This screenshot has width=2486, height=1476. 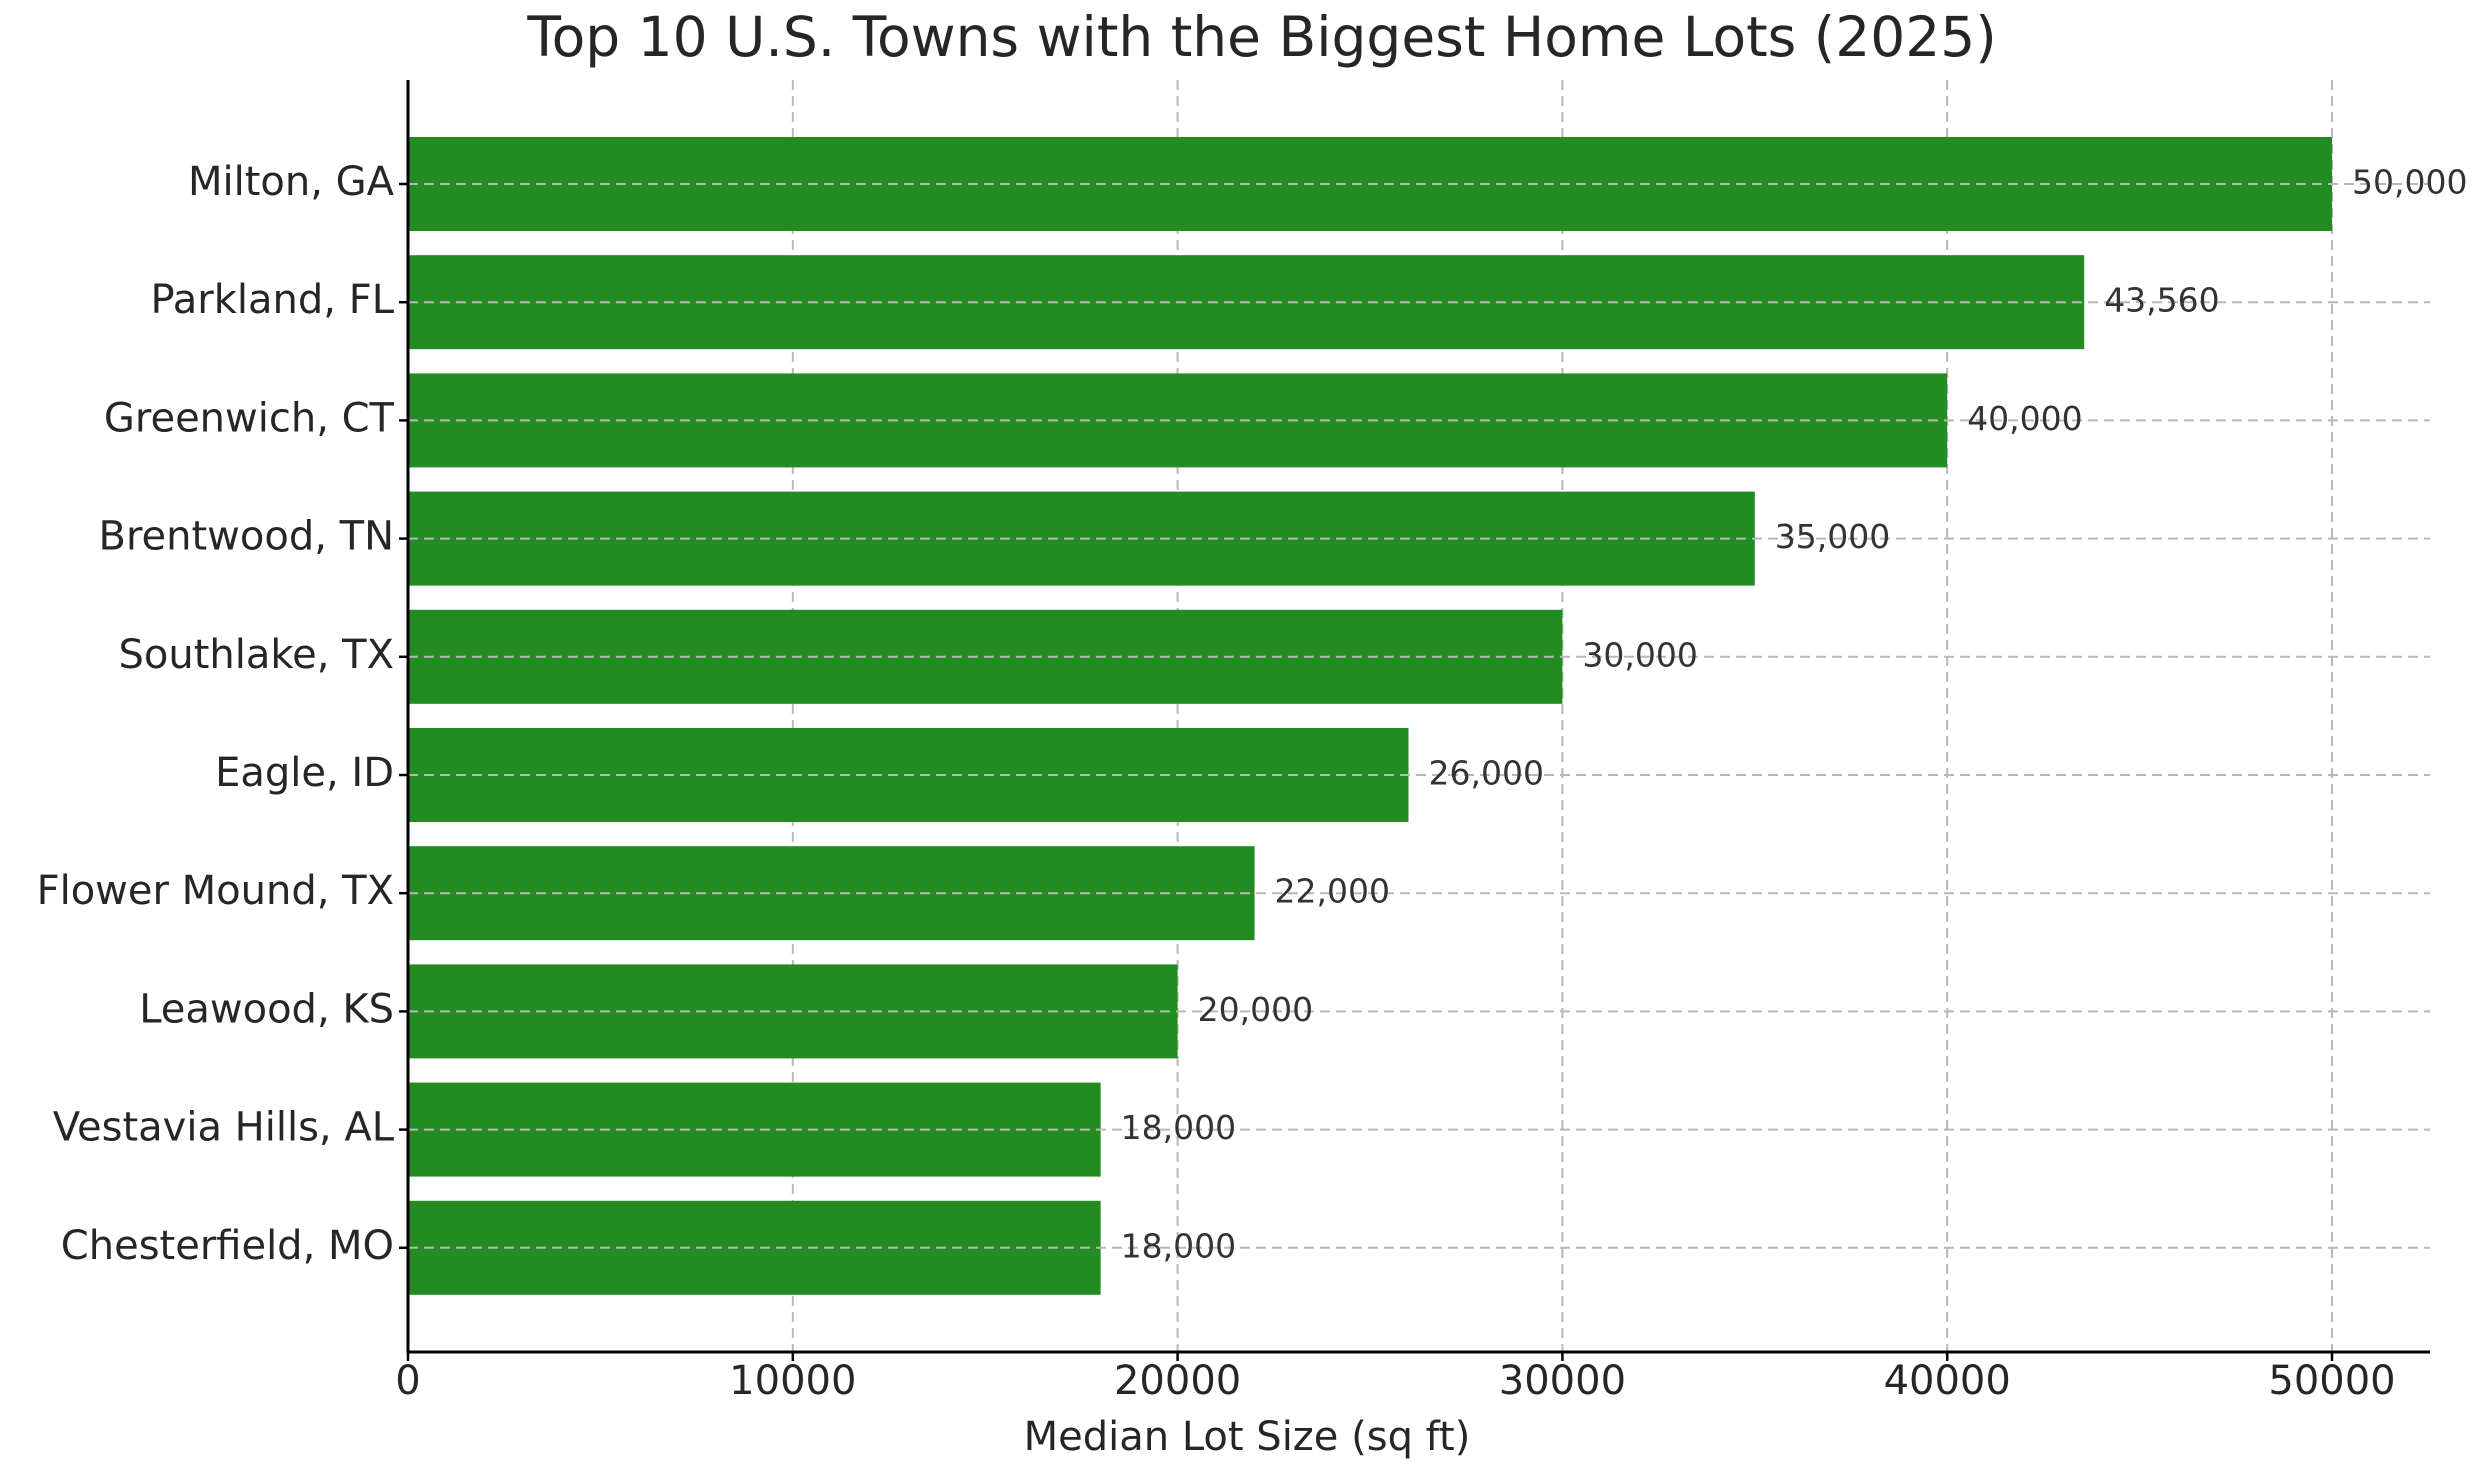 I want to click on y-tick-label: Vestavia Hills, AL, so click(x=224, y=1128).